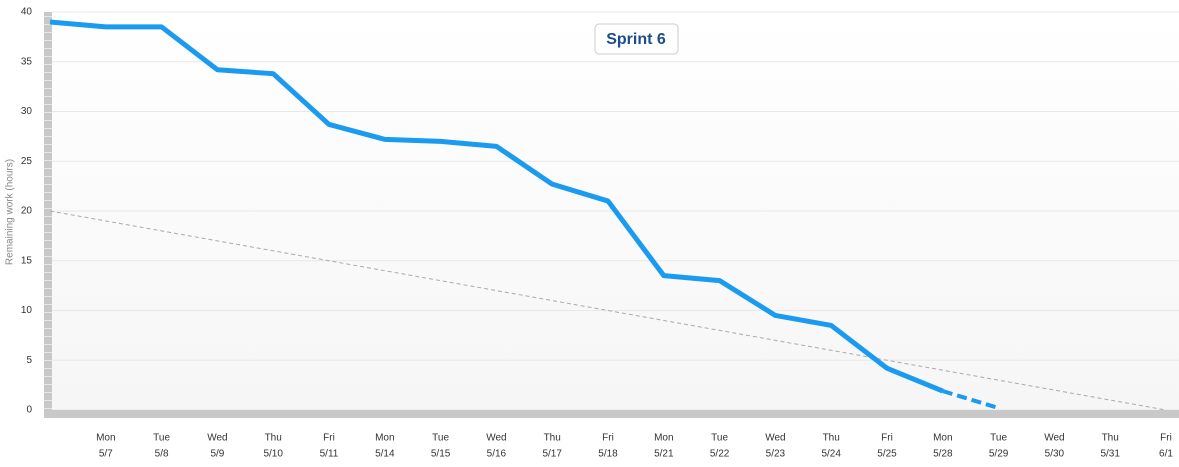 This screenshot has height=467, width=1179. I want to click on series-line, so click(971, 399).